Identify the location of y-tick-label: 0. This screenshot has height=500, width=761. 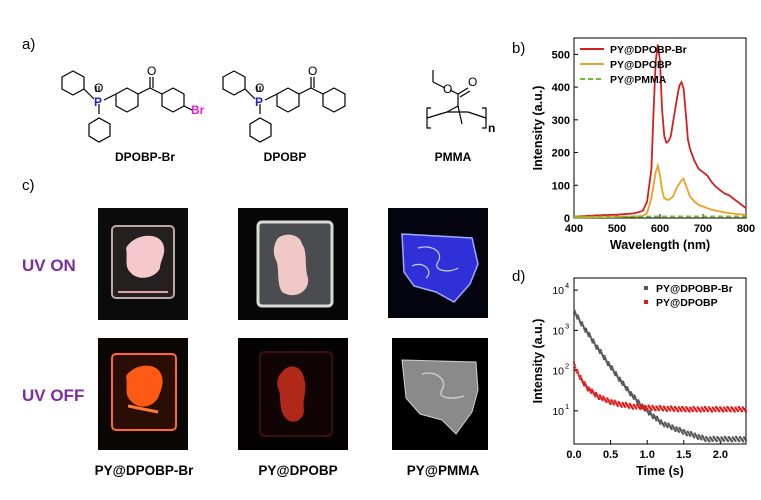
(567, 219).